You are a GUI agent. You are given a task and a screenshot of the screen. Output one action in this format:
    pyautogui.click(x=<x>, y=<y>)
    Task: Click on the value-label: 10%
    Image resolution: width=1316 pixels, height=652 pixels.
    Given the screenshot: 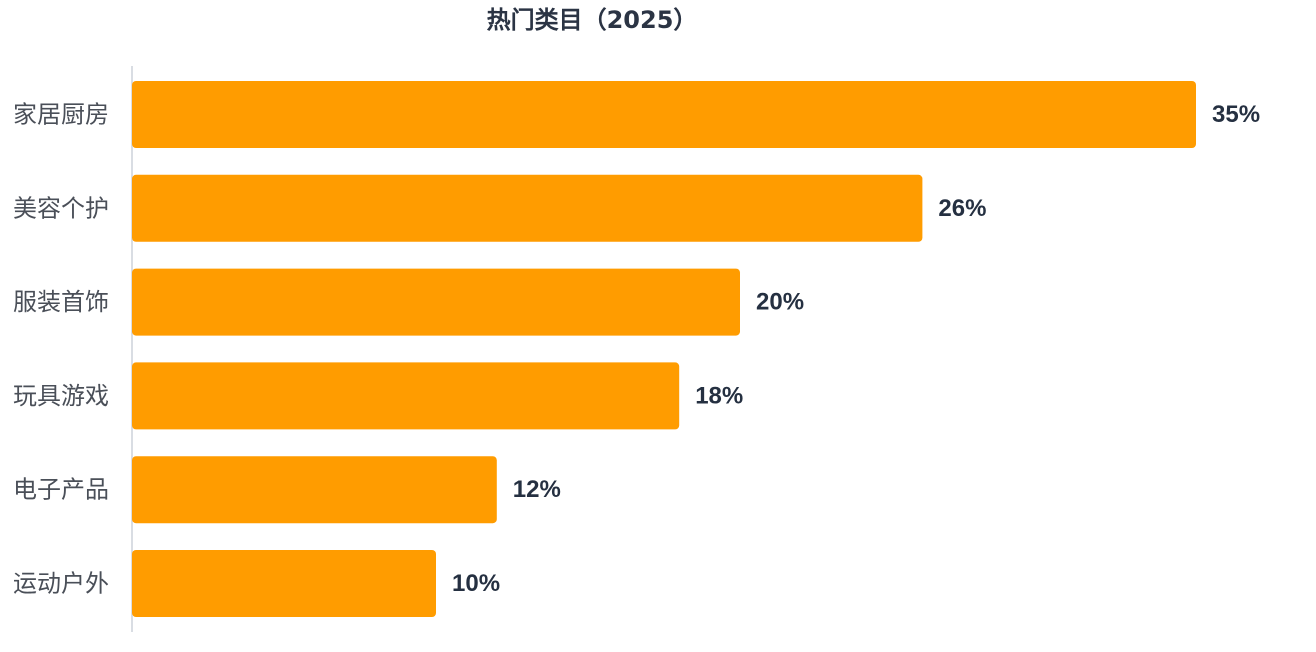 What is the action you would take?
    pyautogui.click(x=476, y=583)
    